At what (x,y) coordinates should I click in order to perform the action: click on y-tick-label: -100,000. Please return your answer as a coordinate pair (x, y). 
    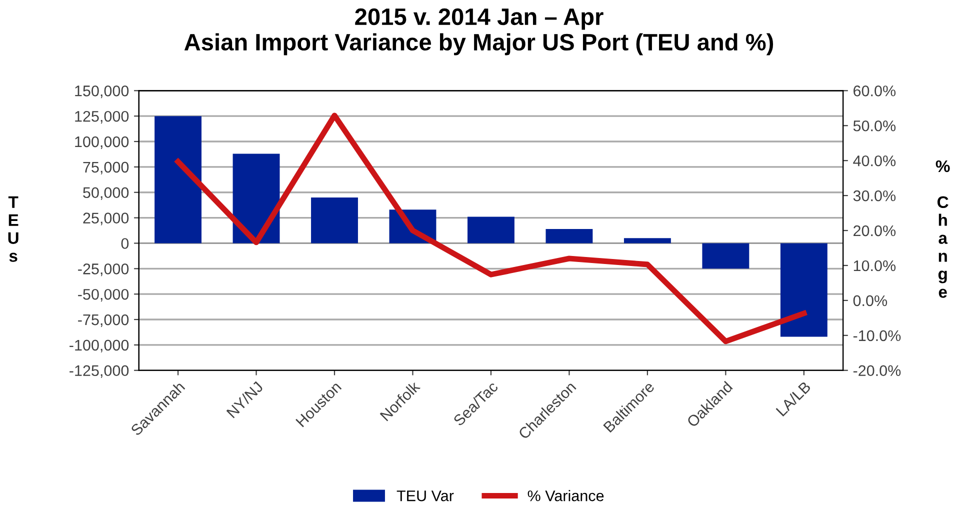
    Looking at the image, I should click on (99, 346).